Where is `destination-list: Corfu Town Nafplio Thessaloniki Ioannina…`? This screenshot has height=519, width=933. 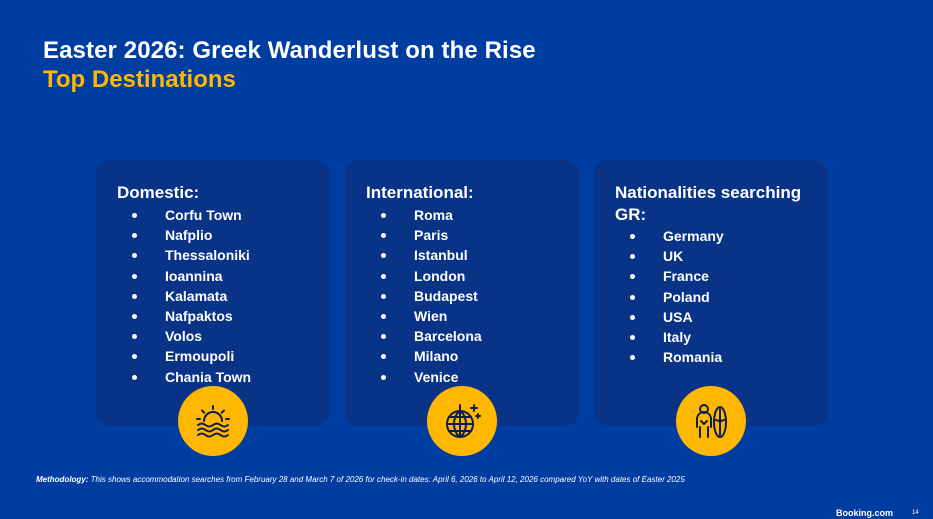 destination-list: Corfu Town Nafplio Thessaloniki Ioannina… is located at coordinates (184, 296).